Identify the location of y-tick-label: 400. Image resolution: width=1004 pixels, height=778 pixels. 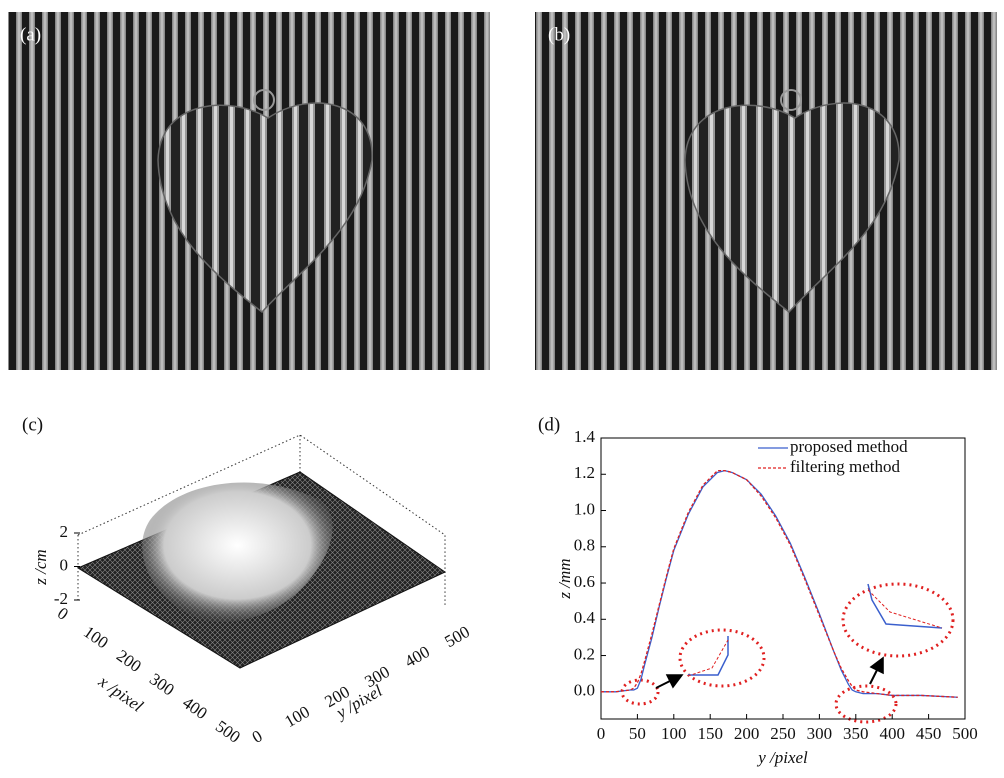
(417, 656).